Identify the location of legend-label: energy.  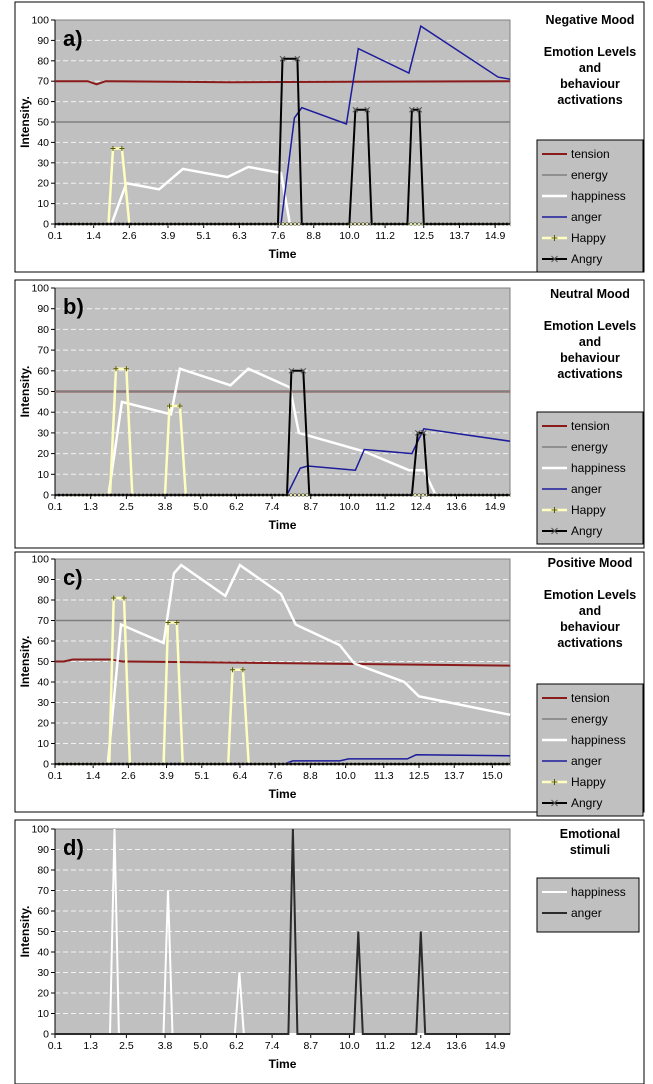
(589, 719).